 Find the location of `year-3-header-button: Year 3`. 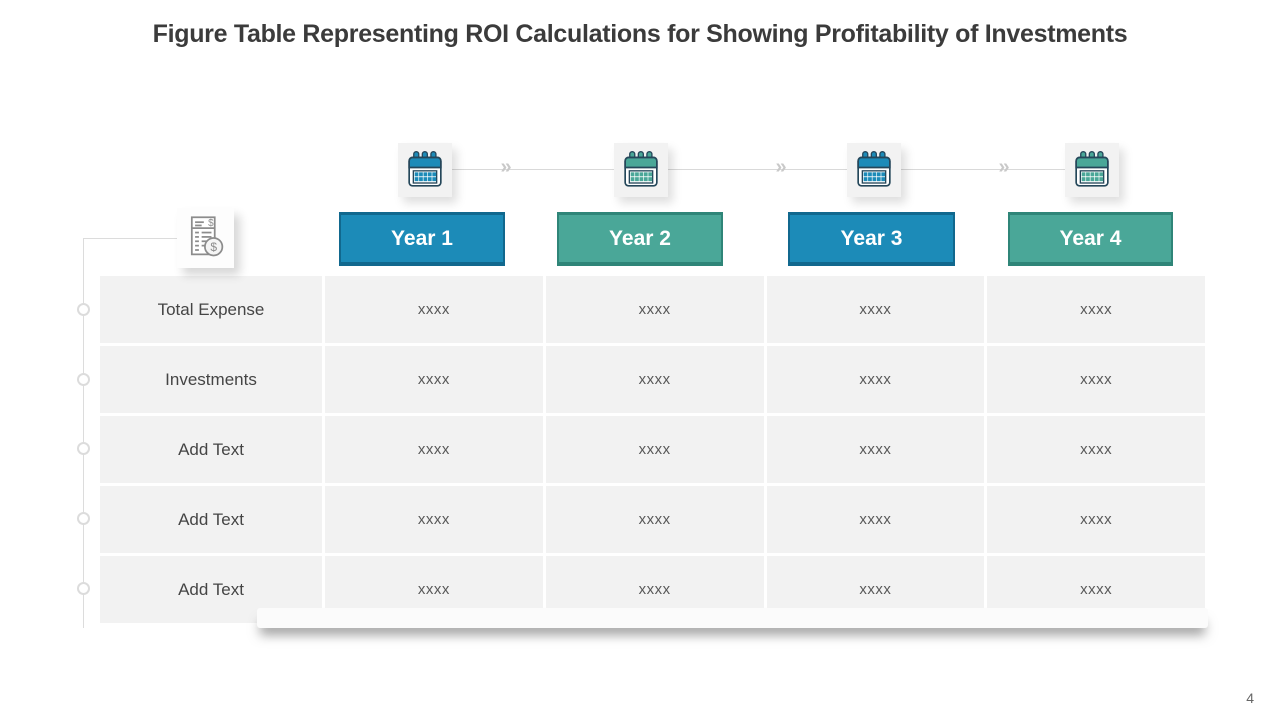

year-3-header-button: Year 3 is located at coordinates (871, 239).